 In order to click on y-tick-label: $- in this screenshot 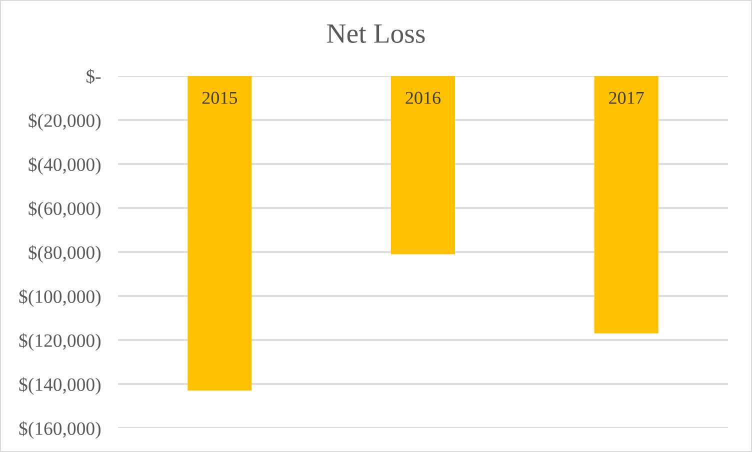, I will do `click(93, 76)`.